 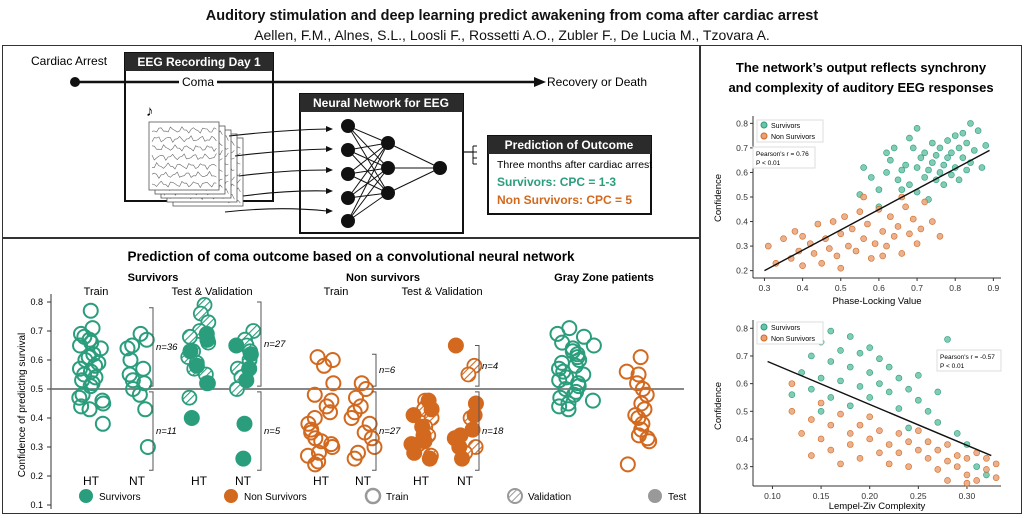 I want to click on xlabel-non-test-nt: NT, so click(x=465, y=481).